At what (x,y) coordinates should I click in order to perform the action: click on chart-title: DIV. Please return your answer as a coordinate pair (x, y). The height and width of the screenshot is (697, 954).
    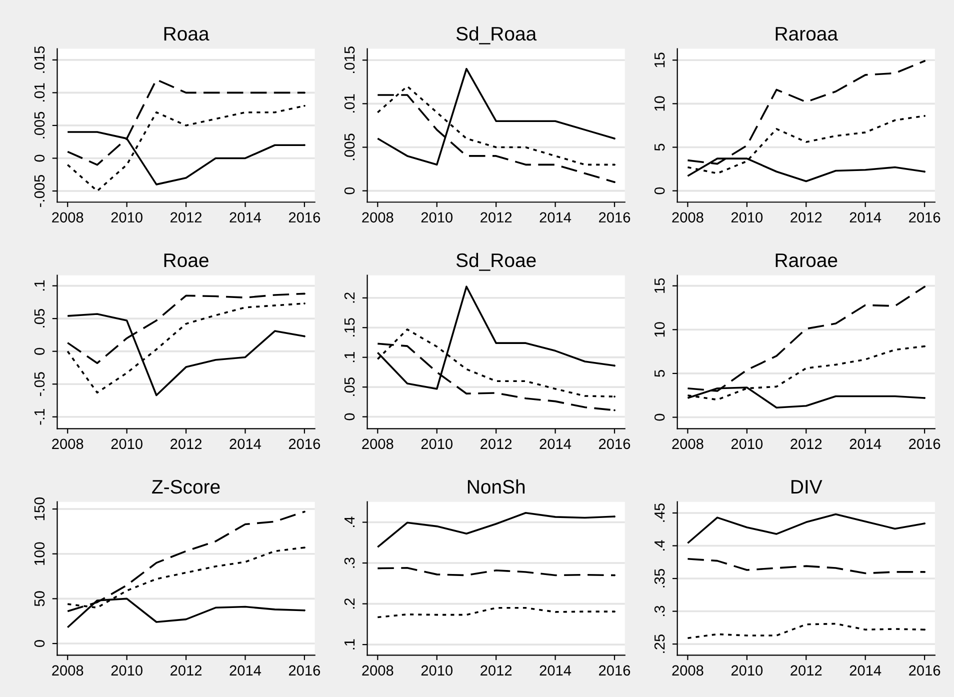
    Looking at the image, I should click on (807, 487).